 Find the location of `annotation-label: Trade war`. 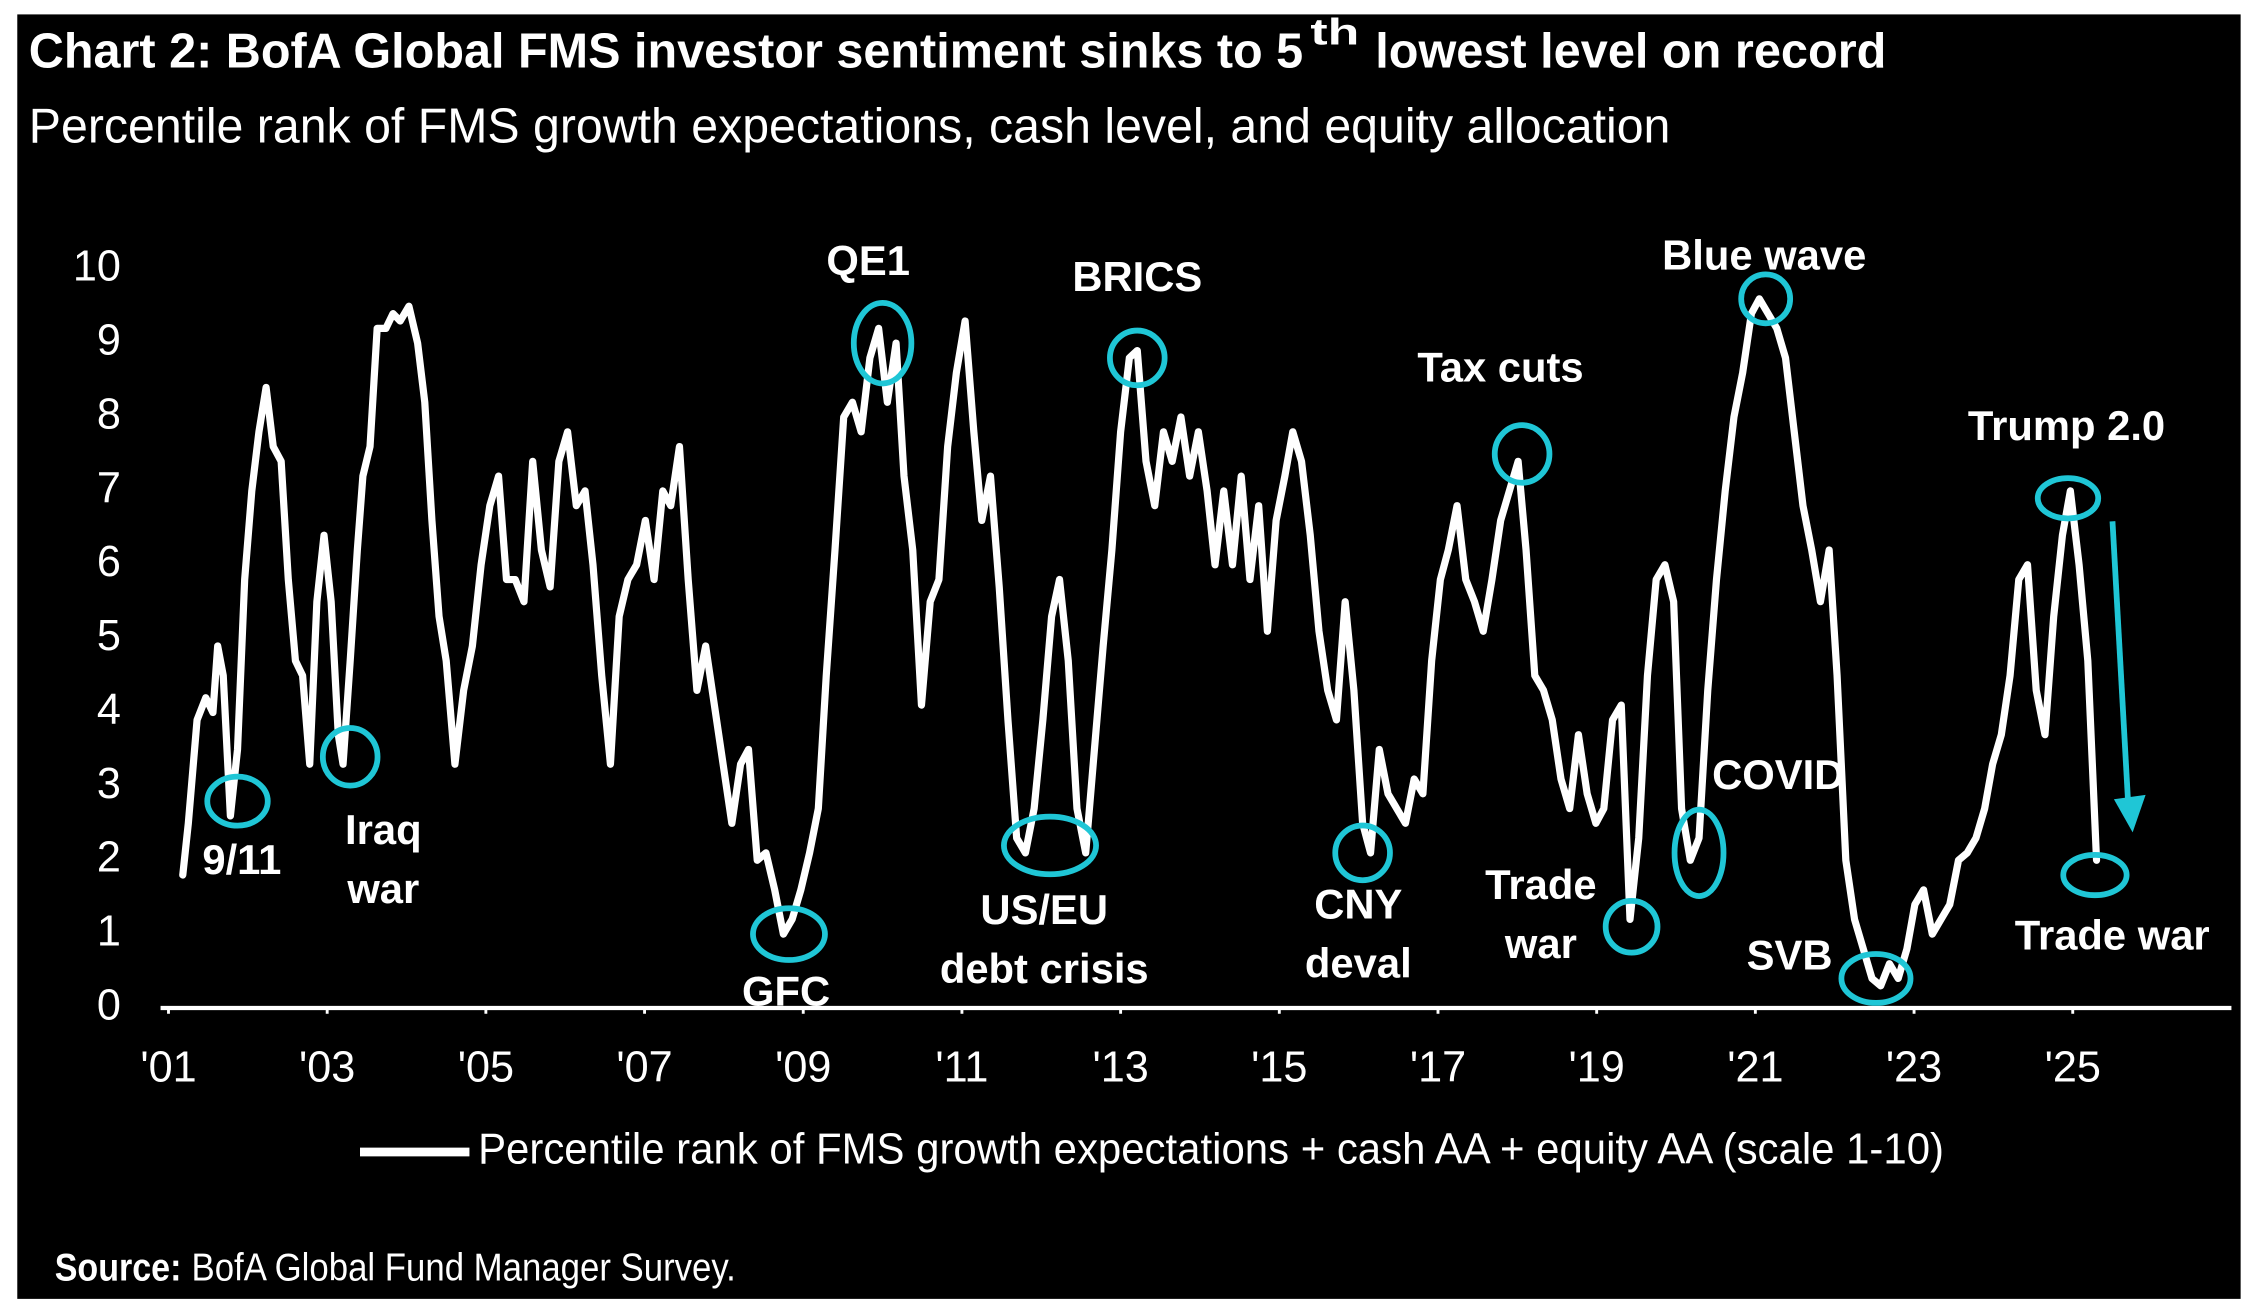

annotation-label: Trade war is located at coordinates (2112, 934).